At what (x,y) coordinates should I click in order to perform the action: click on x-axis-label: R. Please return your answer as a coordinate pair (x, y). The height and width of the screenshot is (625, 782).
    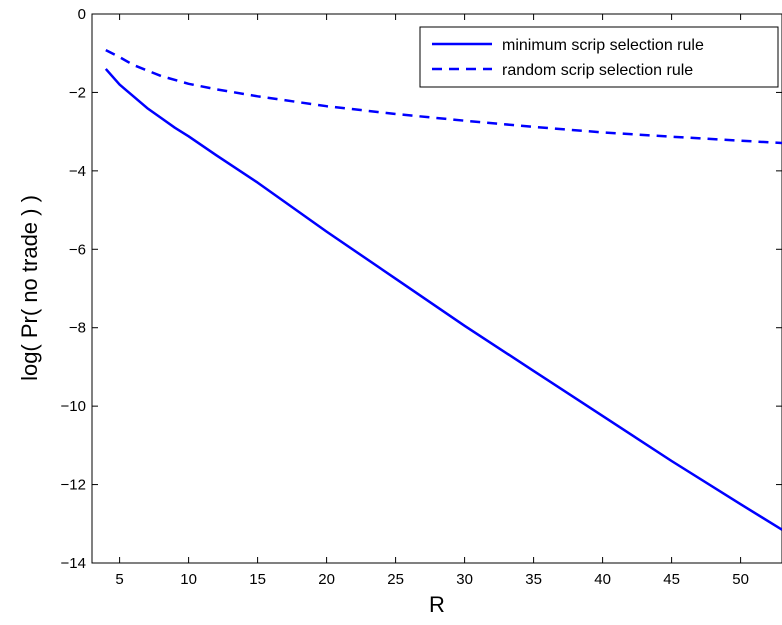
    Looking at the image, I should click on (437, 604).